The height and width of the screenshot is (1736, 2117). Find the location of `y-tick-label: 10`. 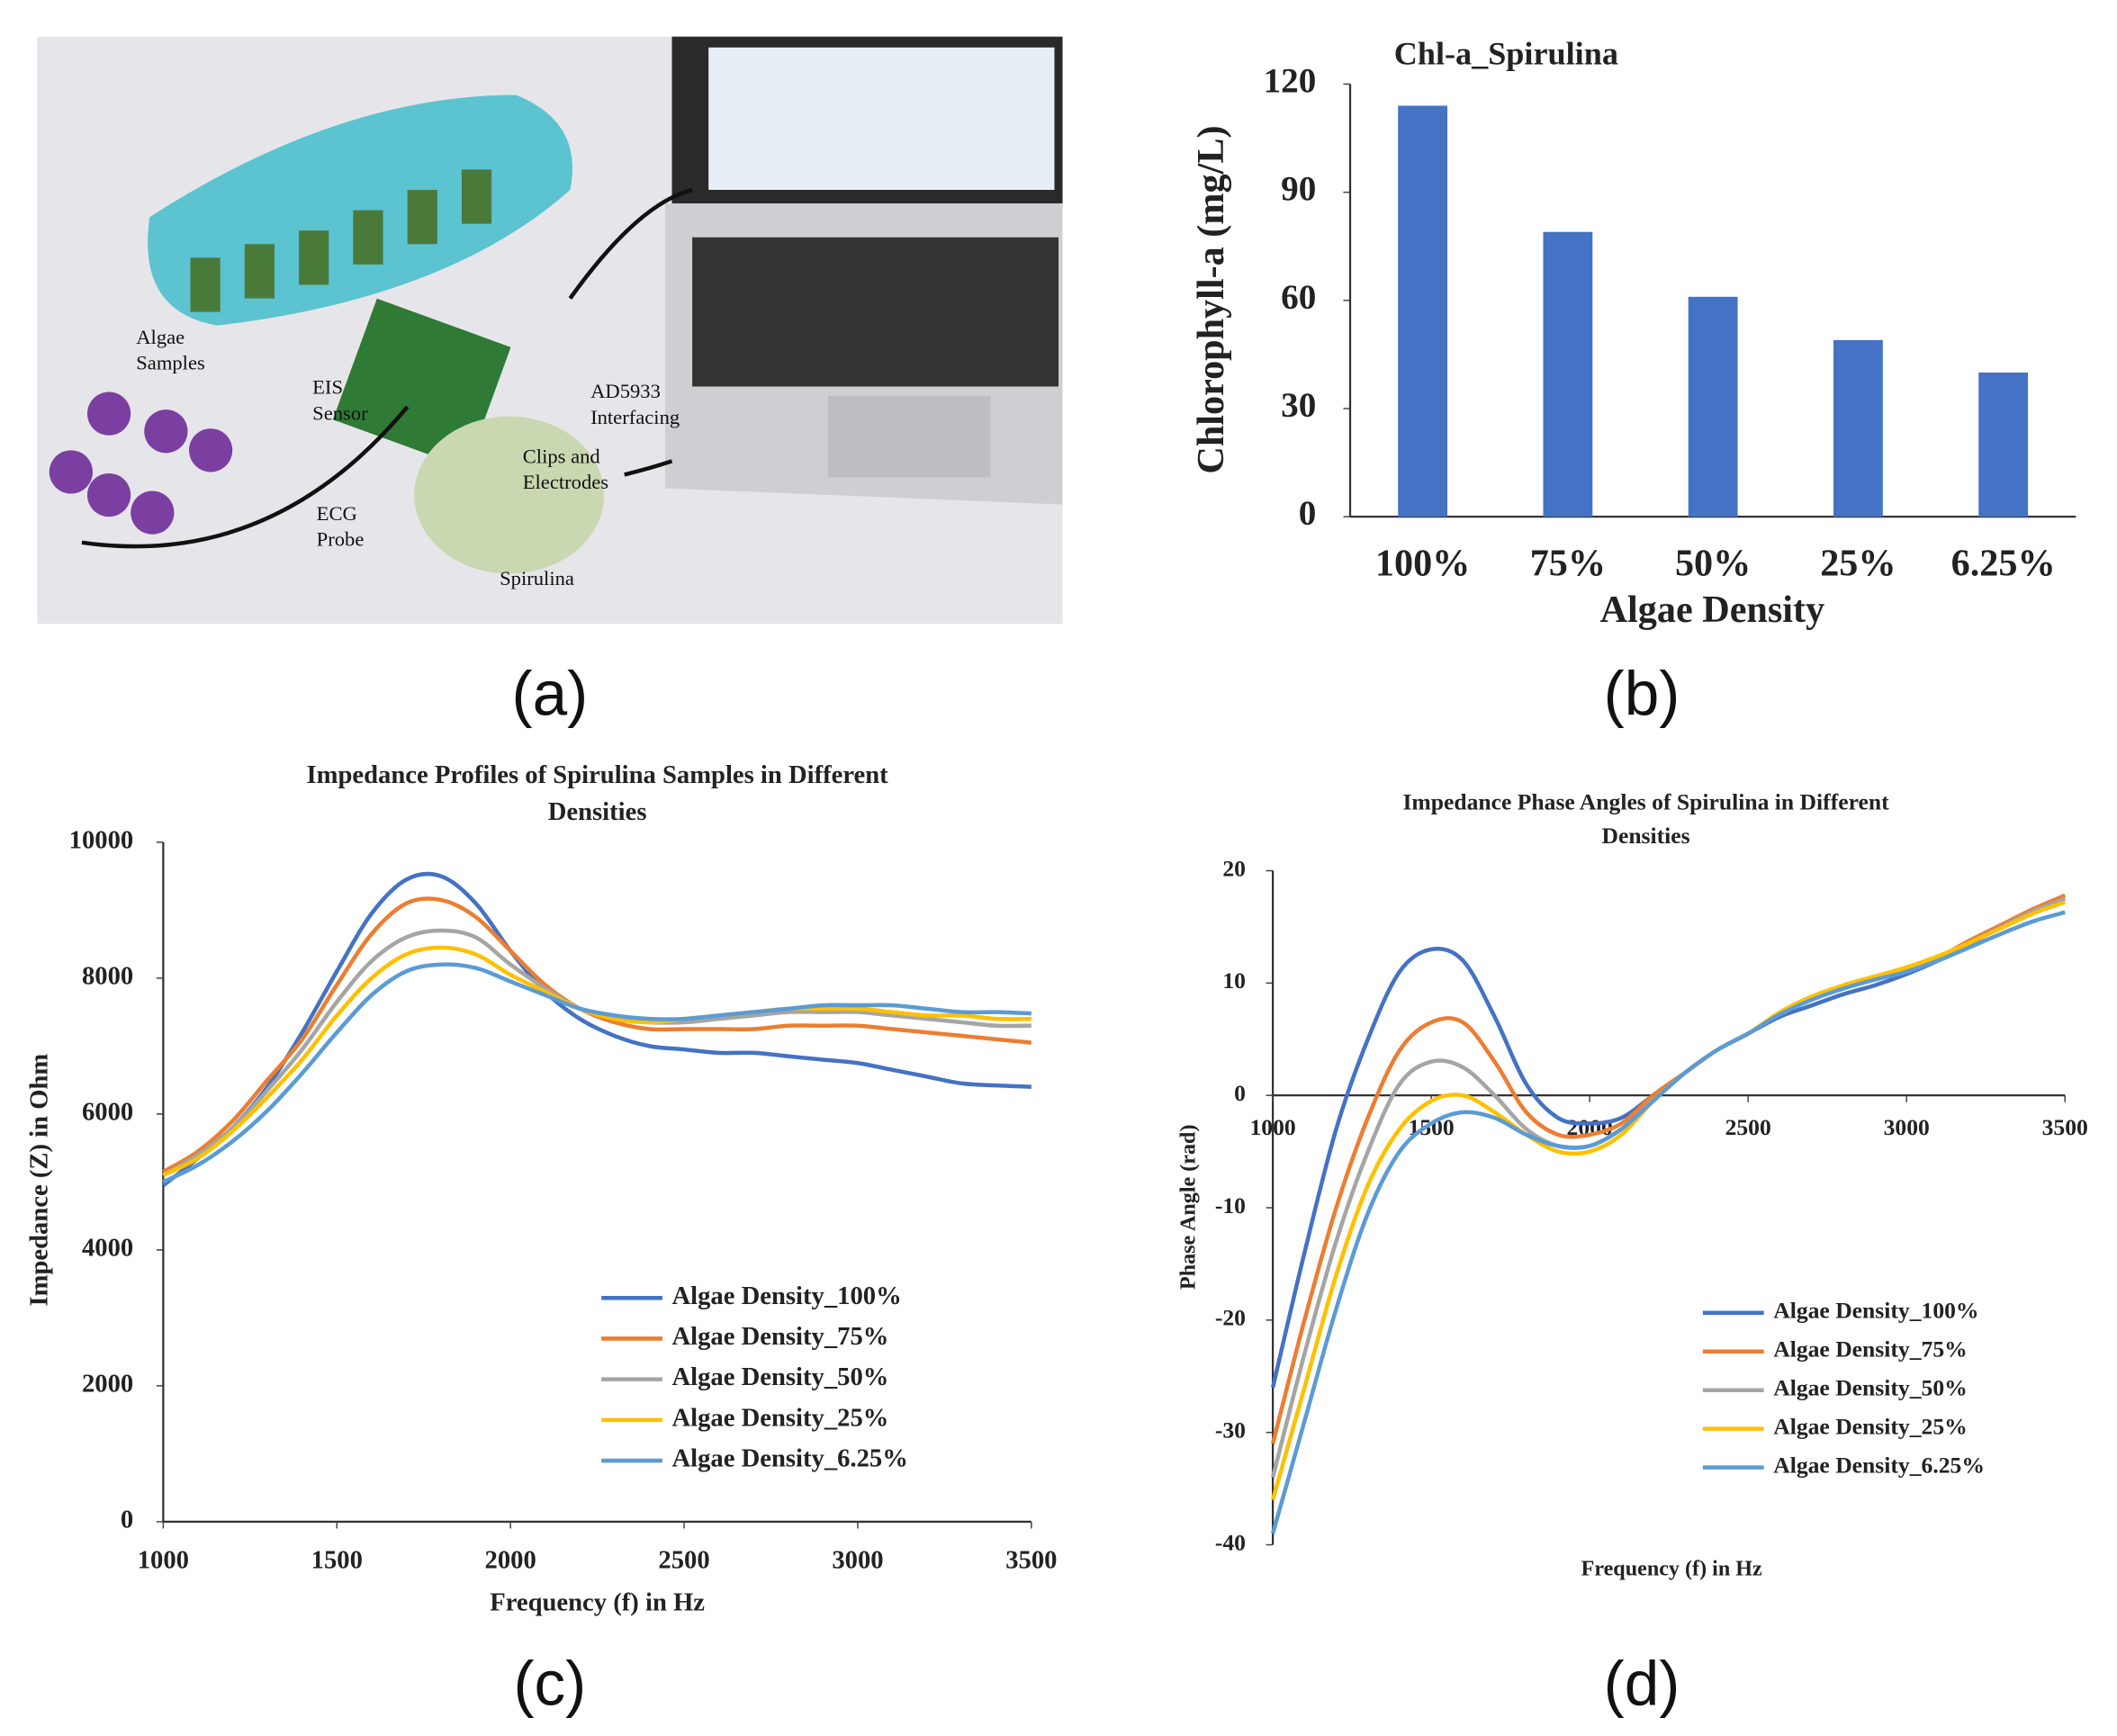

y-tick-label: 10 is located at coordinates (1234, 980).